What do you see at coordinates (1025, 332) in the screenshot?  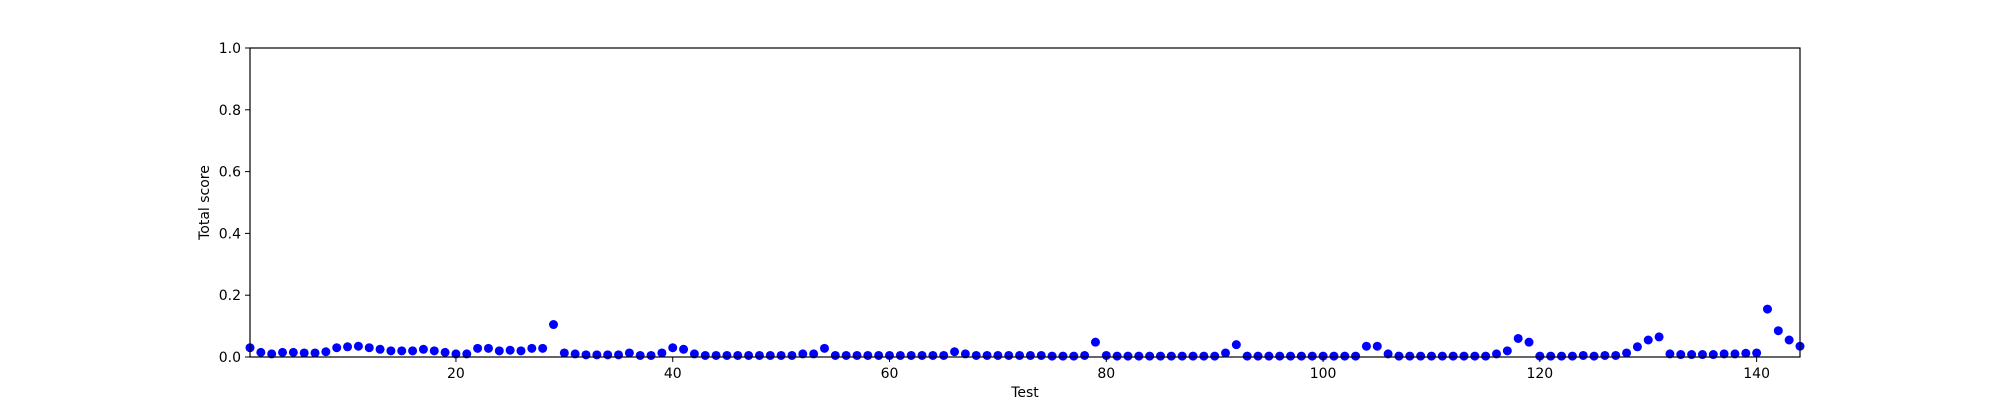 I see `data-points-layer` at bounding box center [1025, 332].